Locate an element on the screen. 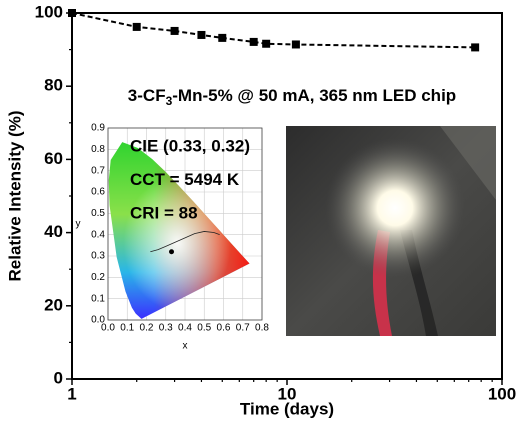 This screenshot has width=520, height=425. inset-y-tick-label: 0.5 is located at coordinates (98, 213).